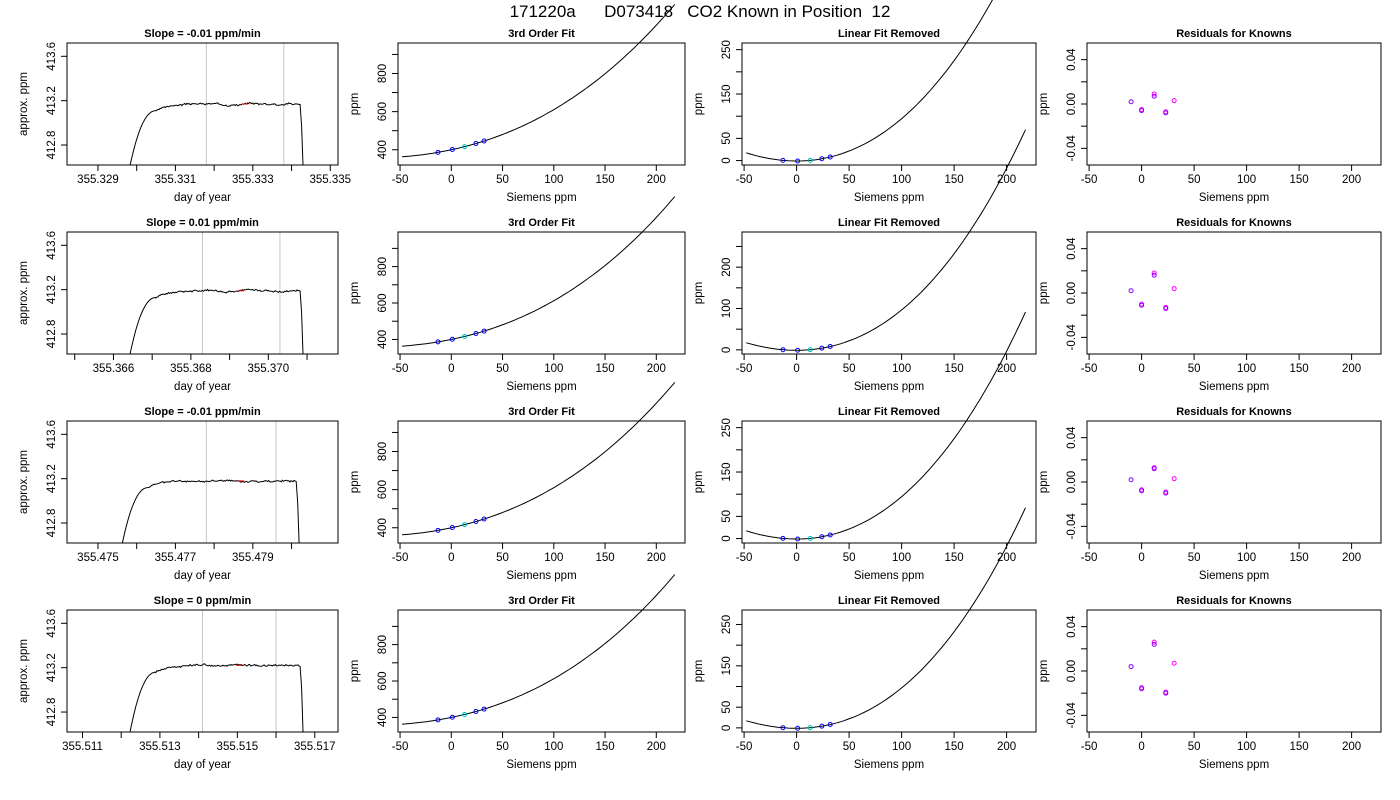 The image size is (1400, 800). What do you see at coordinates (355, 671) in the screenshot?
I see `fit-panel-ylabel: ppm` at bounding box center [355, 671].